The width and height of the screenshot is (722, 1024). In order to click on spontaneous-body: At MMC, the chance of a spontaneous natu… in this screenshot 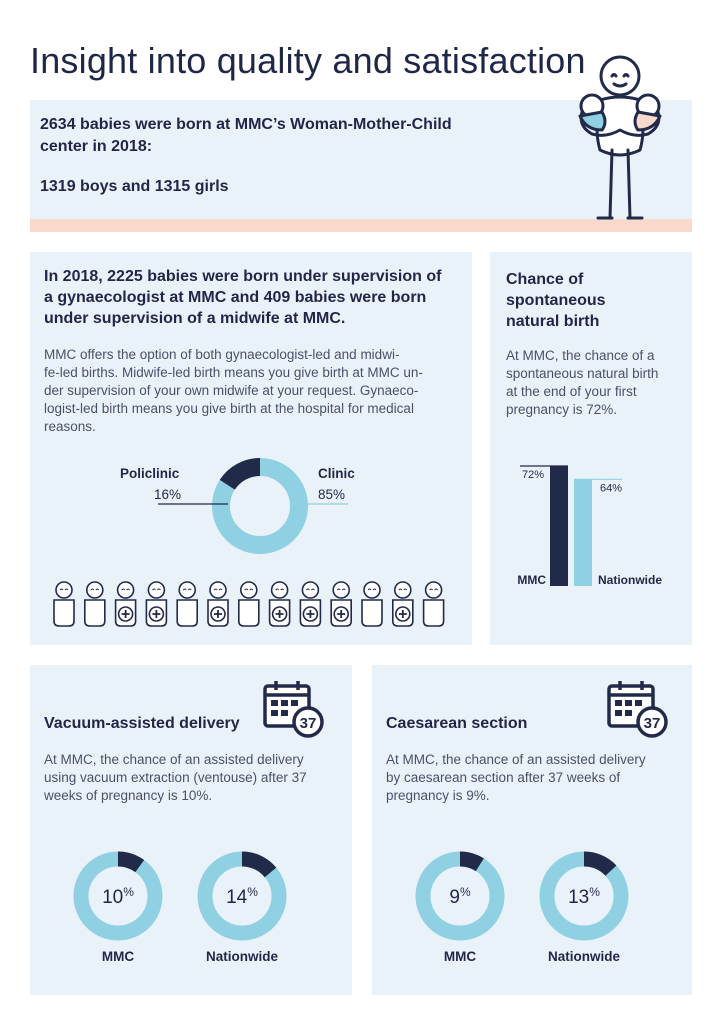, I will do `click(582, 383)`.